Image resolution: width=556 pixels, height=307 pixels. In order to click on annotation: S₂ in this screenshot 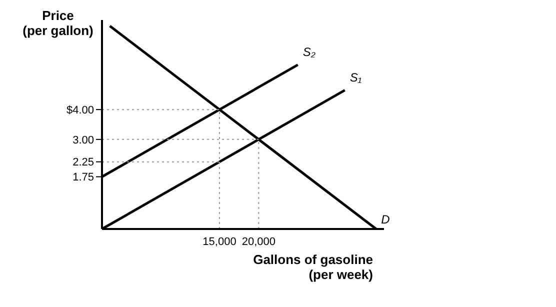, I will do `click(309, 52)`.